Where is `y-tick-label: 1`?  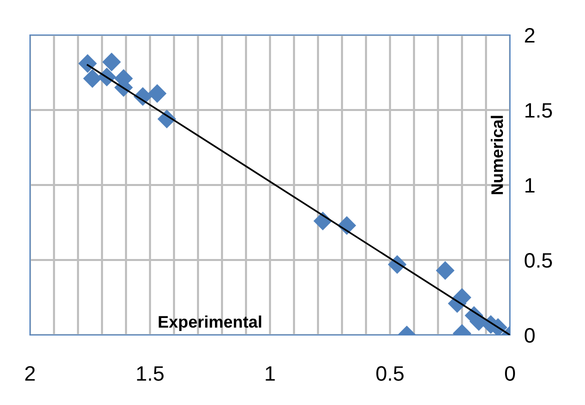 y-tick-label: 1 is located at coordinates (529, 185).